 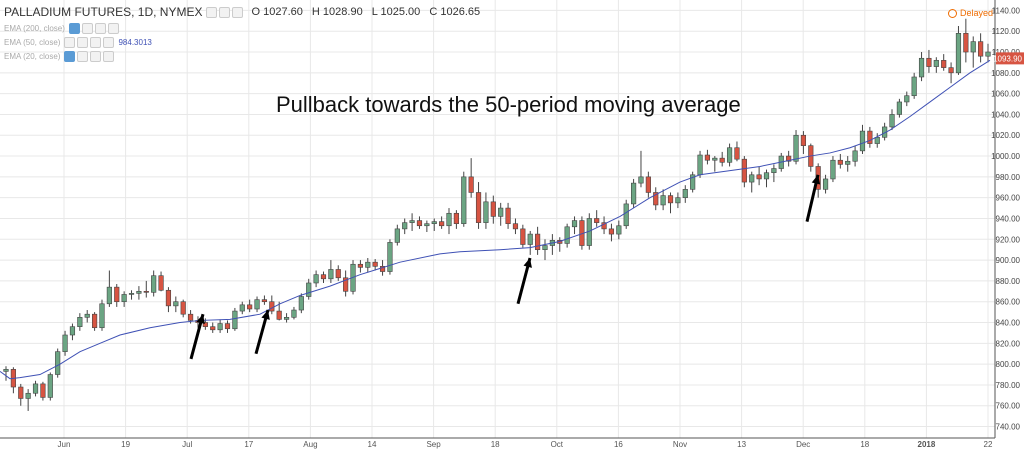 What do you see at coordinates (1008, 364) in the screenshot?
I see `y-tick-label: 800.00` at bounding box center [1008, 364].